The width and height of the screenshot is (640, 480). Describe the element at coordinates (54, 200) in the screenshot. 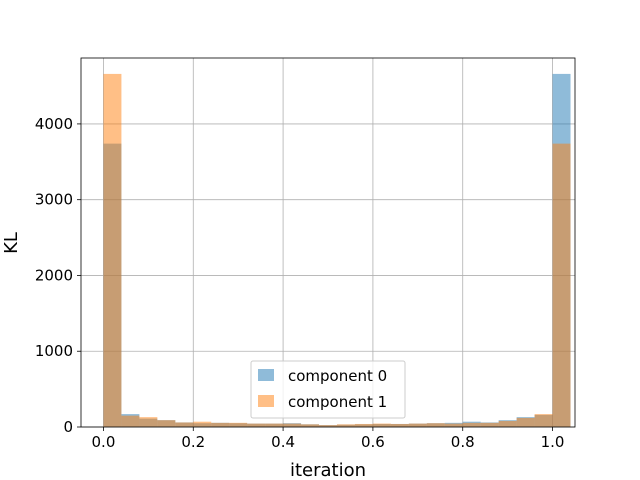

I see `y-tick-label: 3000` at that location.